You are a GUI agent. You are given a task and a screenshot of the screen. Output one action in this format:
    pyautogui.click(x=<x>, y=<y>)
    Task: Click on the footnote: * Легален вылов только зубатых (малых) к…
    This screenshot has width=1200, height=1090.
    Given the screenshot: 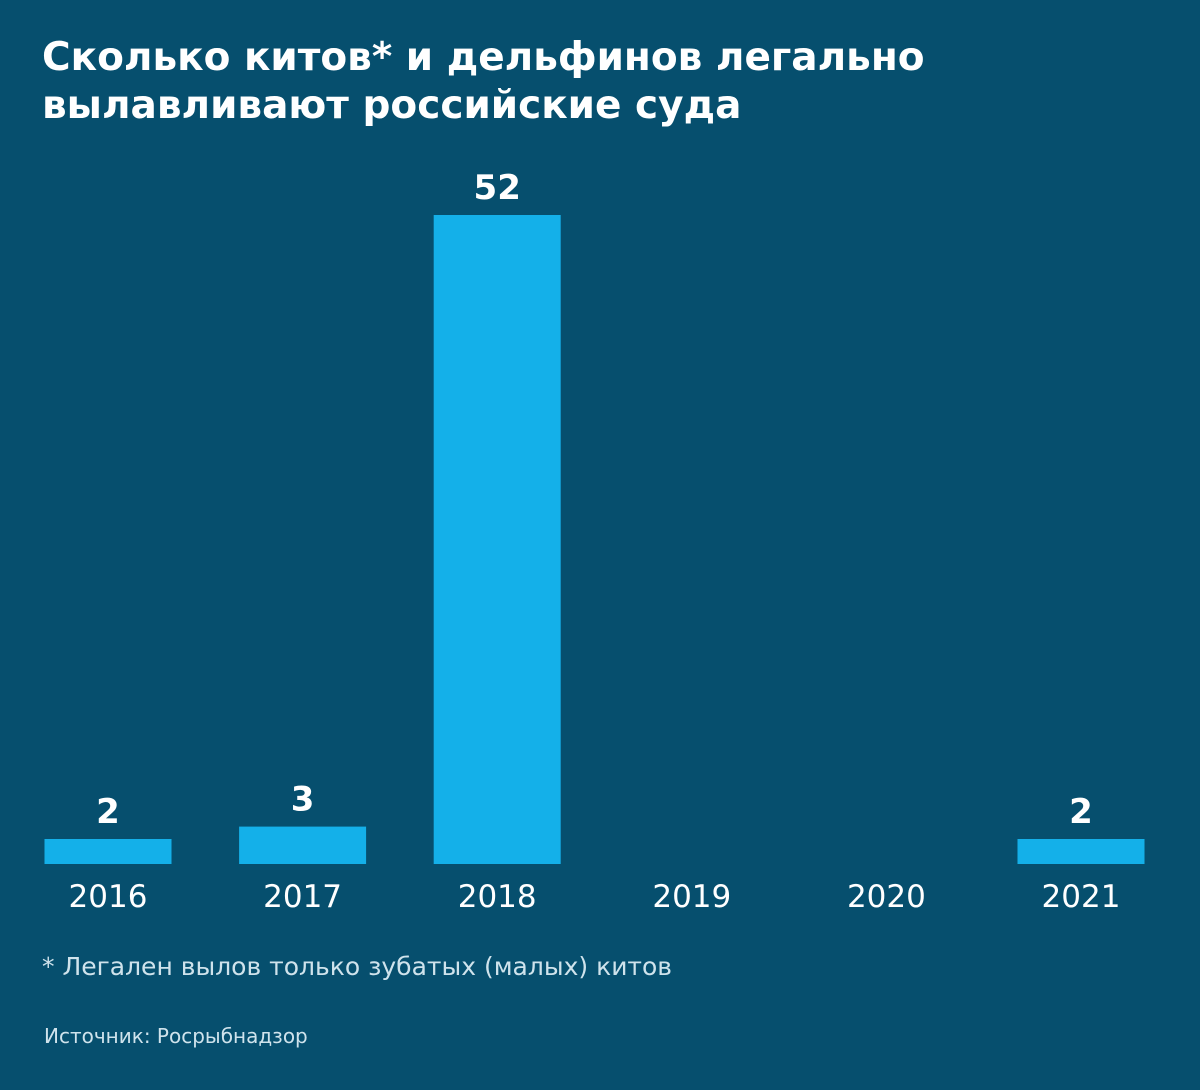 What is the action you would take?
    pyautogui.click(x=357, y=966)
    